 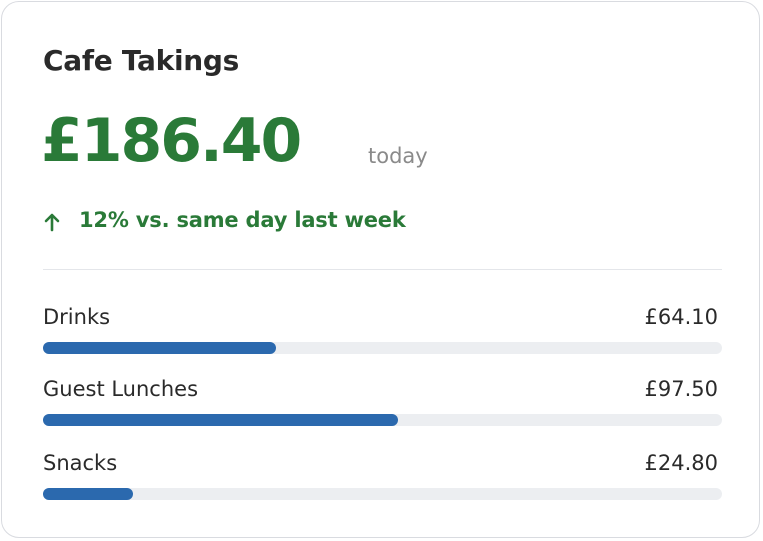 I want to click on card-title: Cafe Takings, so click(x=141, y=60).